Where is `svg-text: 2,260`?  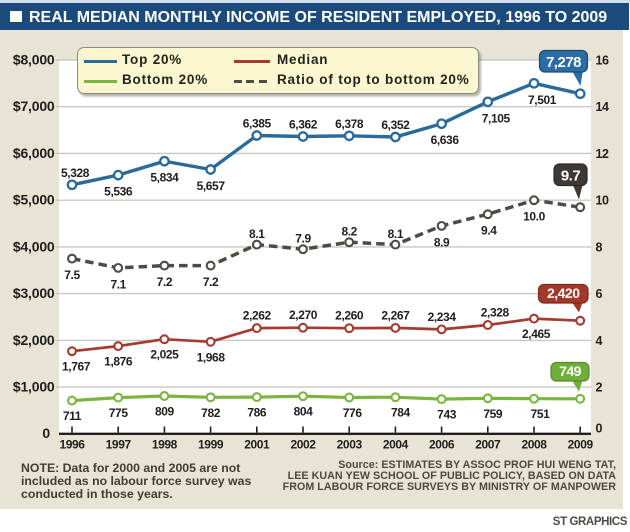 svg-text: 2,260 is located at coordinates (349, 316).